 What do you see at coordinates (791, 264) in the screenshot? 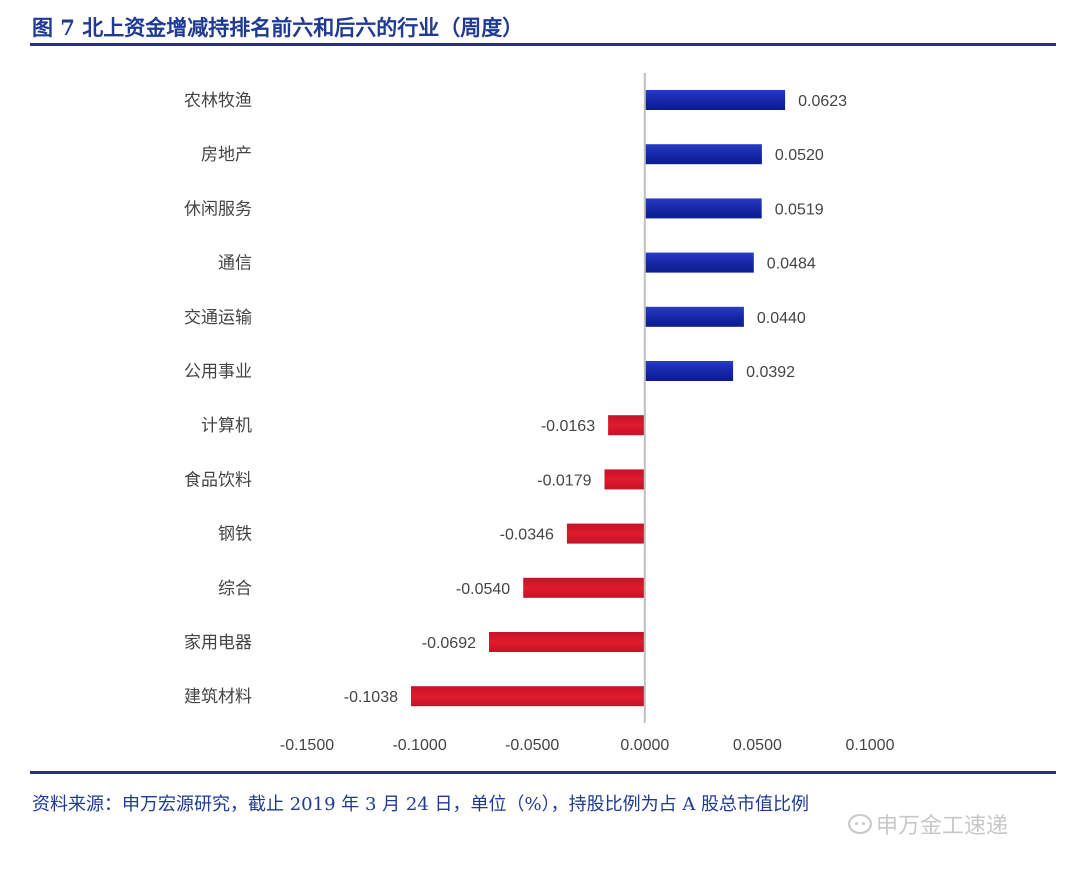
I see `data-label: 0.0484` at bounding box center [791, 264].